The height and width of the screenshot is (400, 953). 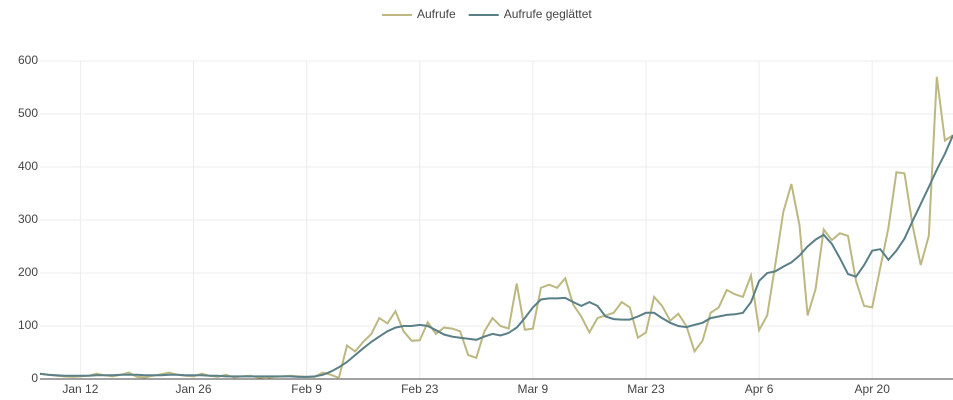 What do you see at coordinates (80, 389) in the screenshot?
I see `x-tick-label: Jan 12` at bounding box center [80, 389].